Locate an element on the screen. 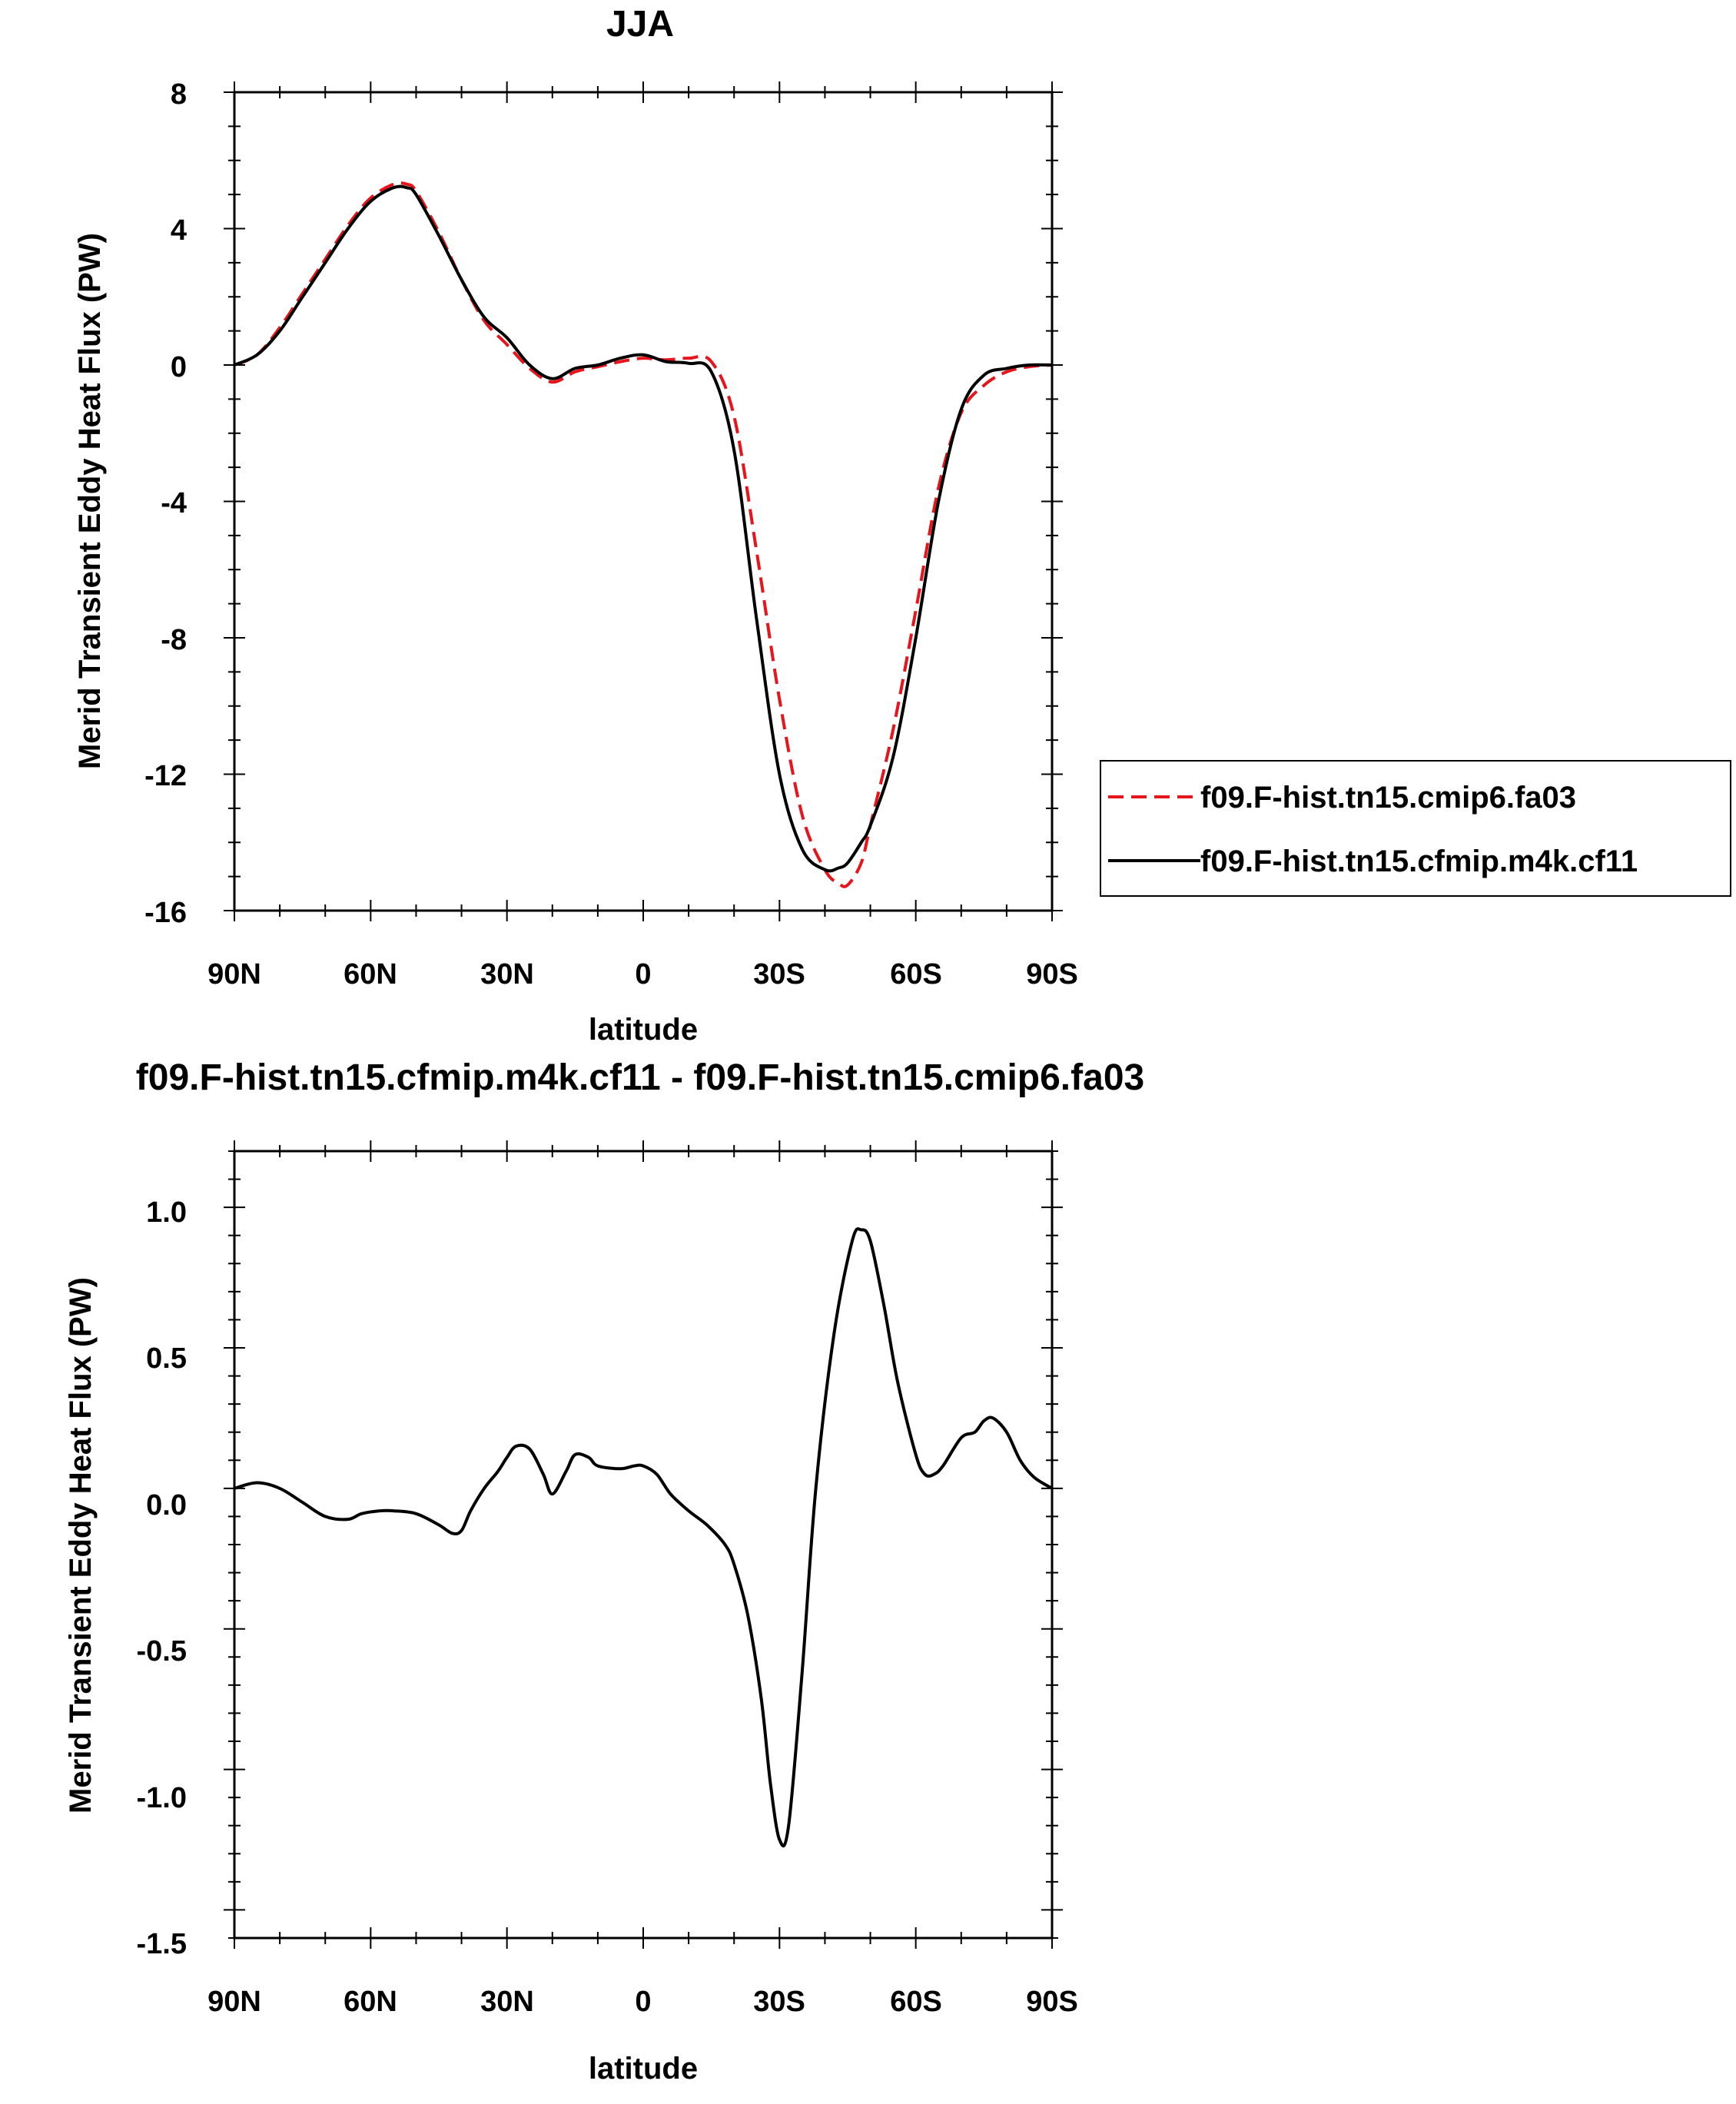  top-y-tick-label: 4 is located at coordinates (179, 230).